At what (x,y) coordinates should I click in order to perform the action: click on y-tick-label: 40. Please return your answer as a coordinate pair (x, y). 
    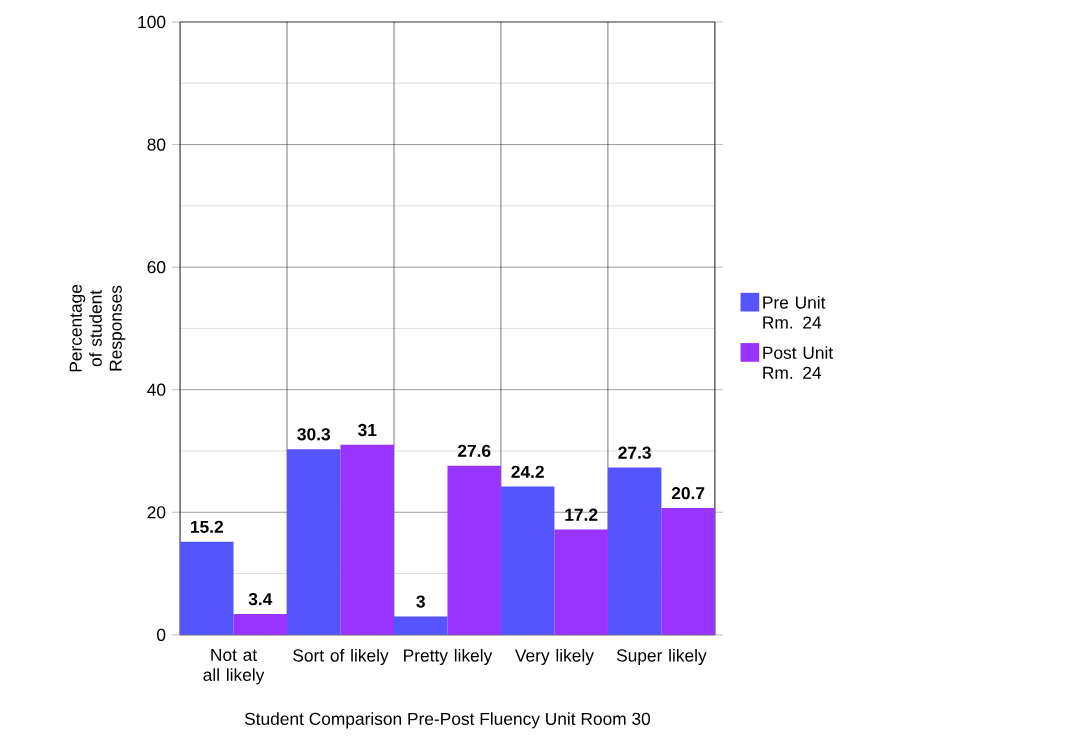
    Looking at the image, I should click on (156, 389).